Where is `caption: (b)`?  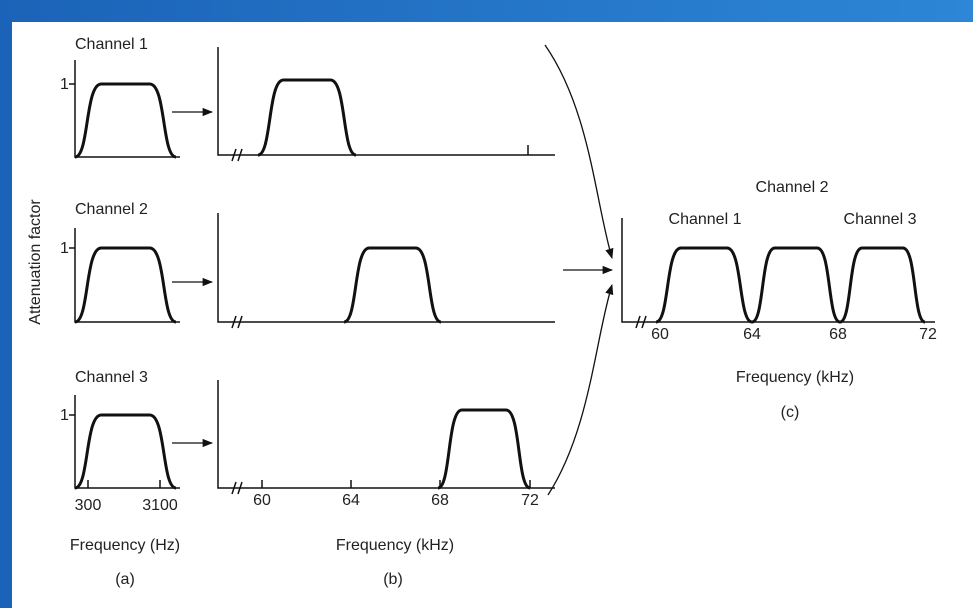
caption: (b) is located at coordinates (393, 579).